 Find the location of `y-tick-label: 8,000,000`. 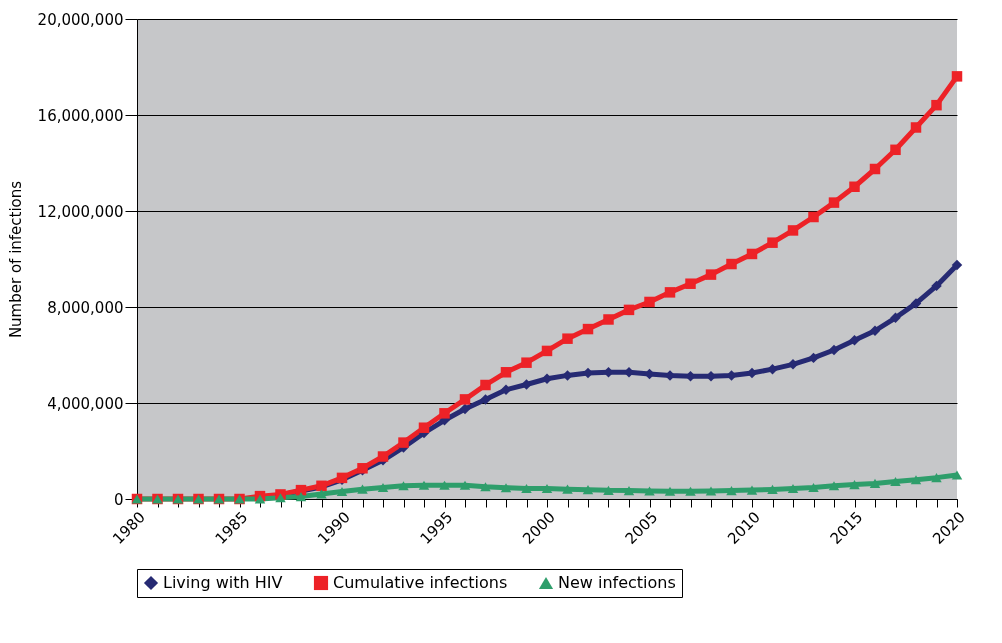

y-tick-label: 8,000,000 is located at coordinates (85, 307).